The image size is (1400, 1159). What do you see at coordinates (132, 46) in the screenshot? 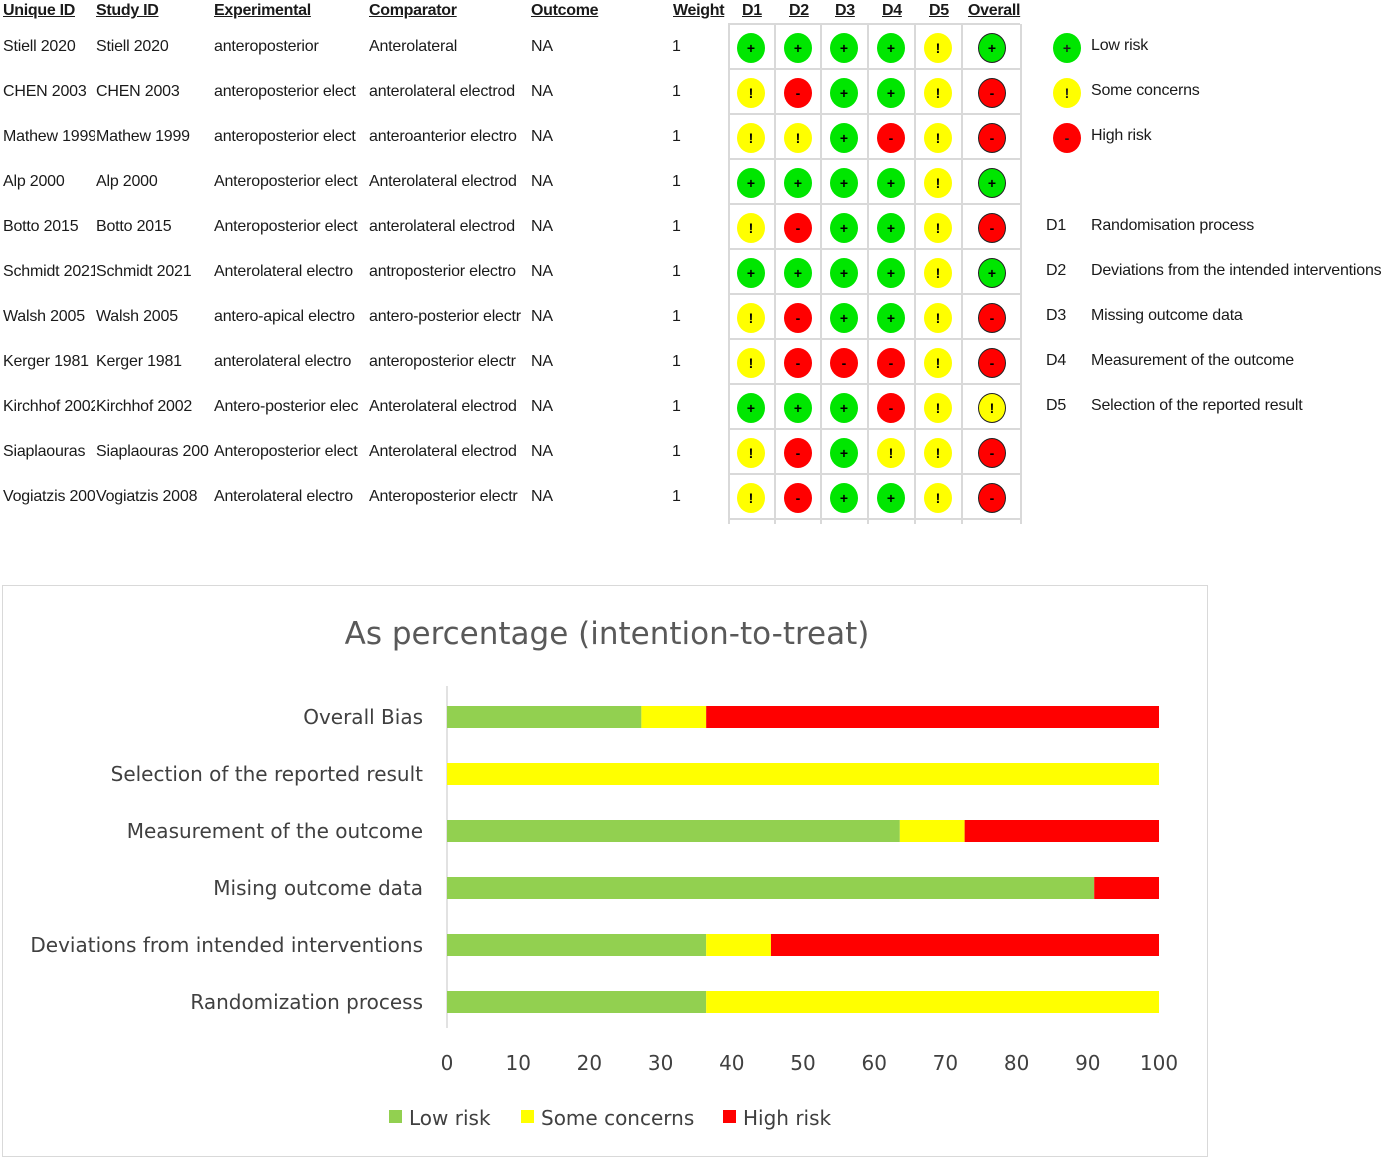
I see `cell-study-id: Stiell 2020` at bounding box center [132, 46].